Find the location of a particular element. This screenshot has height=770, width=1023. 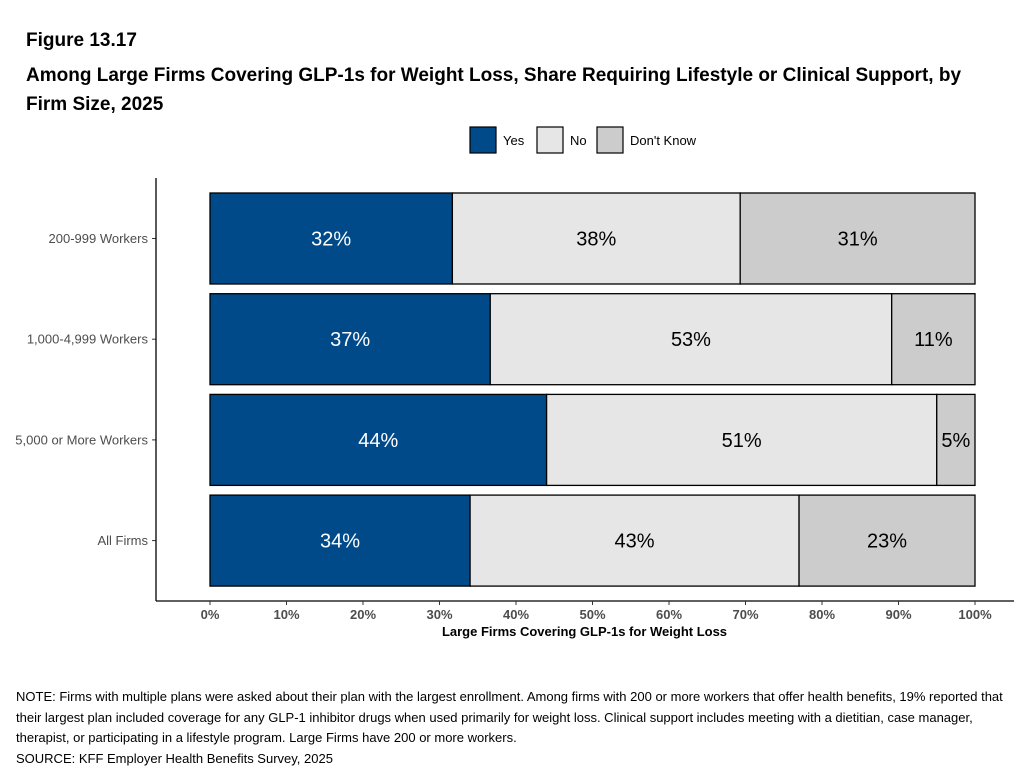

data-label-yes-1: 32% is located at coordinates (331, 240).